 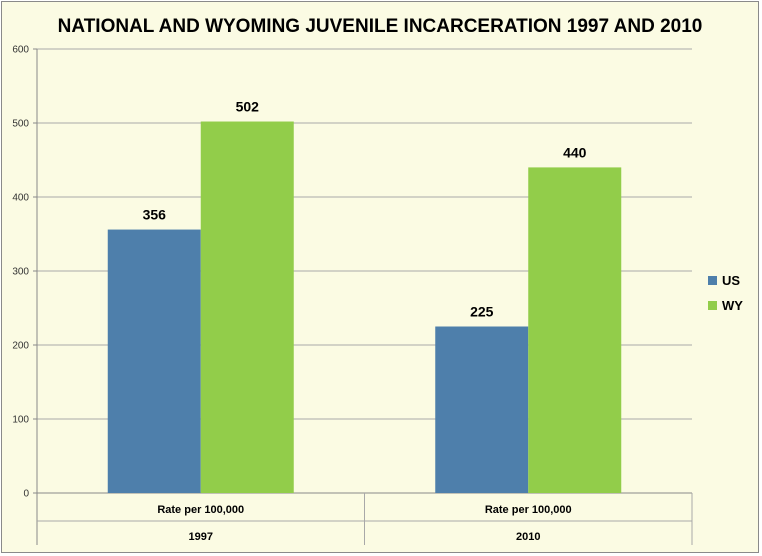 What do you see at coordinates (20, 420) in the screenshot?
I see `y-tick-label: 100` at bounding box center [20, 420].